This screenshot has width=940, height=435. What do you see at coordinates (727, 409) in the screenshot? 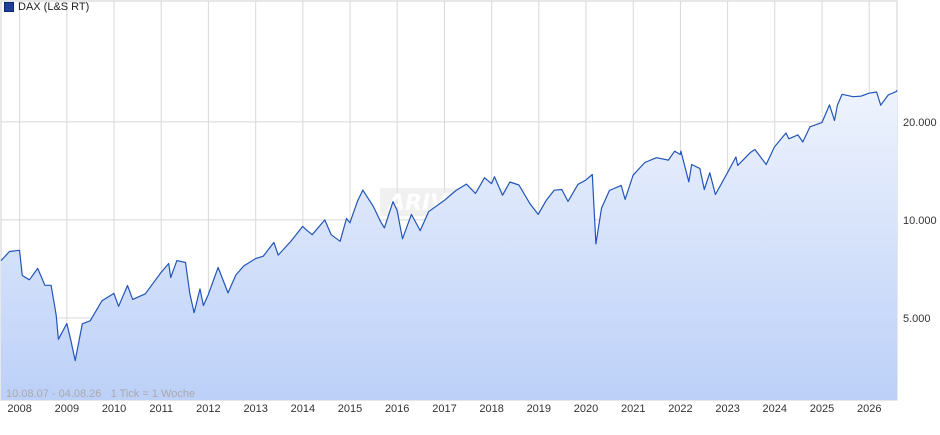
I see `x-tick-label: 2023` at bounding box center [727, 409].